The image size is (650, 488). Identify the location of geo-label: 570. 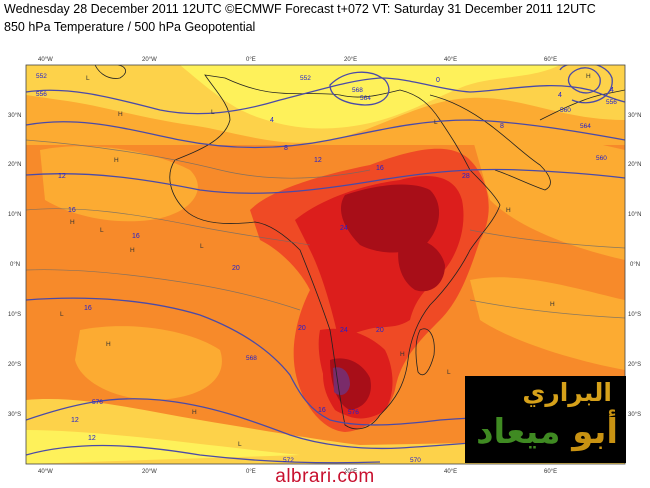
(415, 460).